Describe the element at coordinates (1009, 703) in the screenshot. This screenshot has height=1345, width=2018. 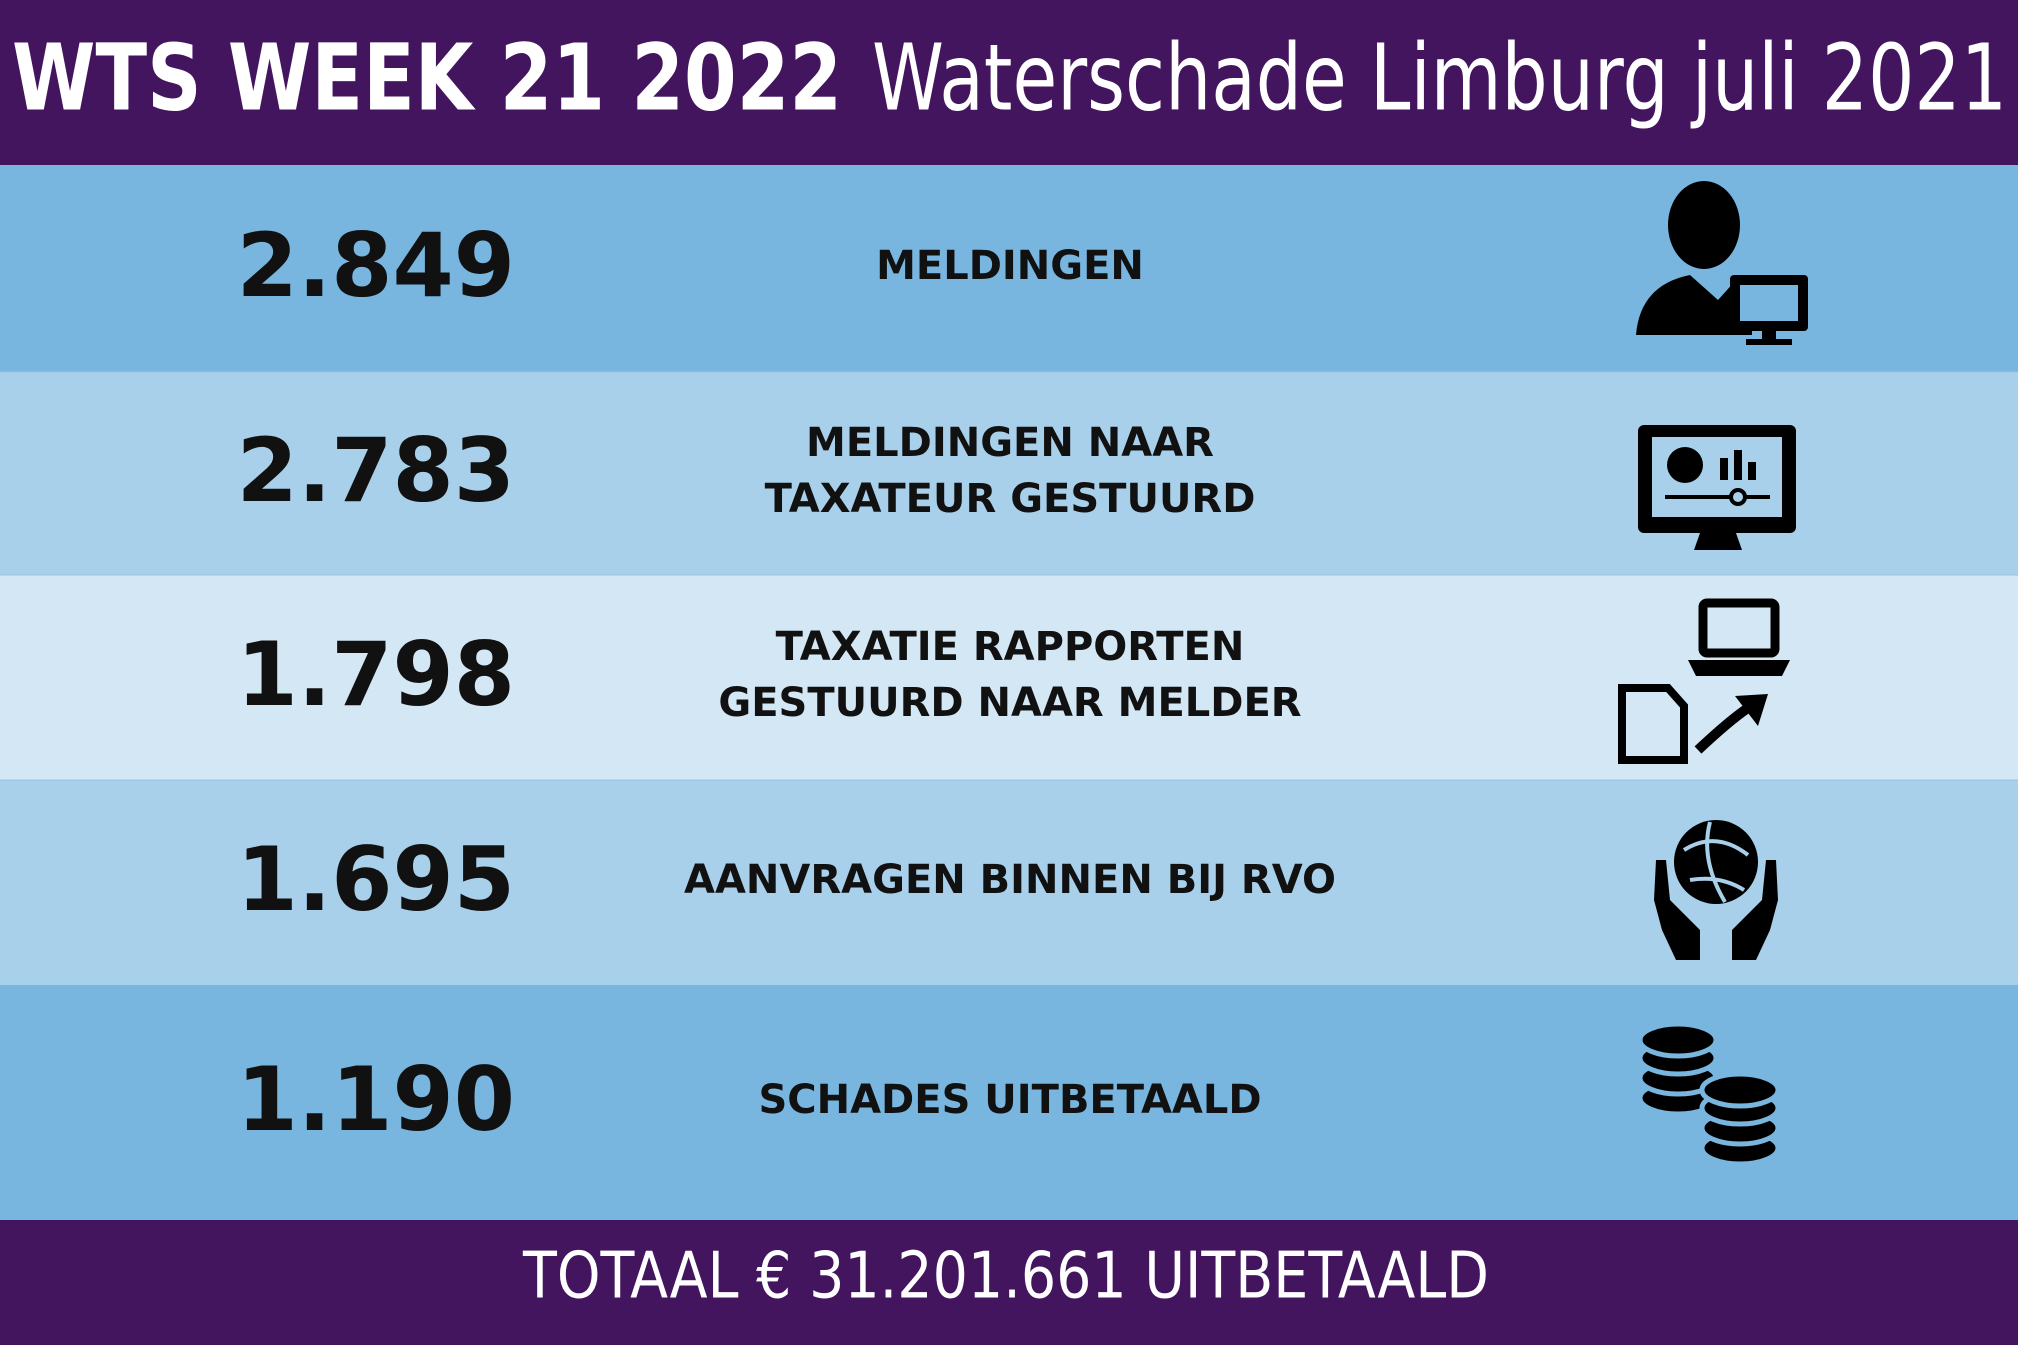
I see `row-label: GESTUURD NAAR MELDER` at that location.